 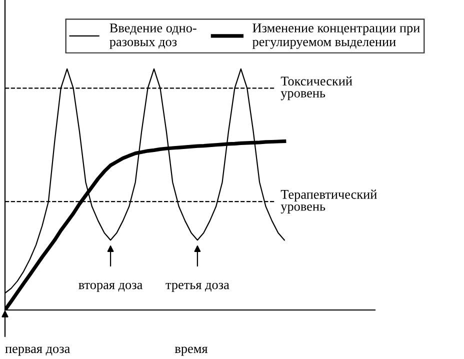 I want to click on ref-line-label: Токсический уровень, so click(x=316, y=88).